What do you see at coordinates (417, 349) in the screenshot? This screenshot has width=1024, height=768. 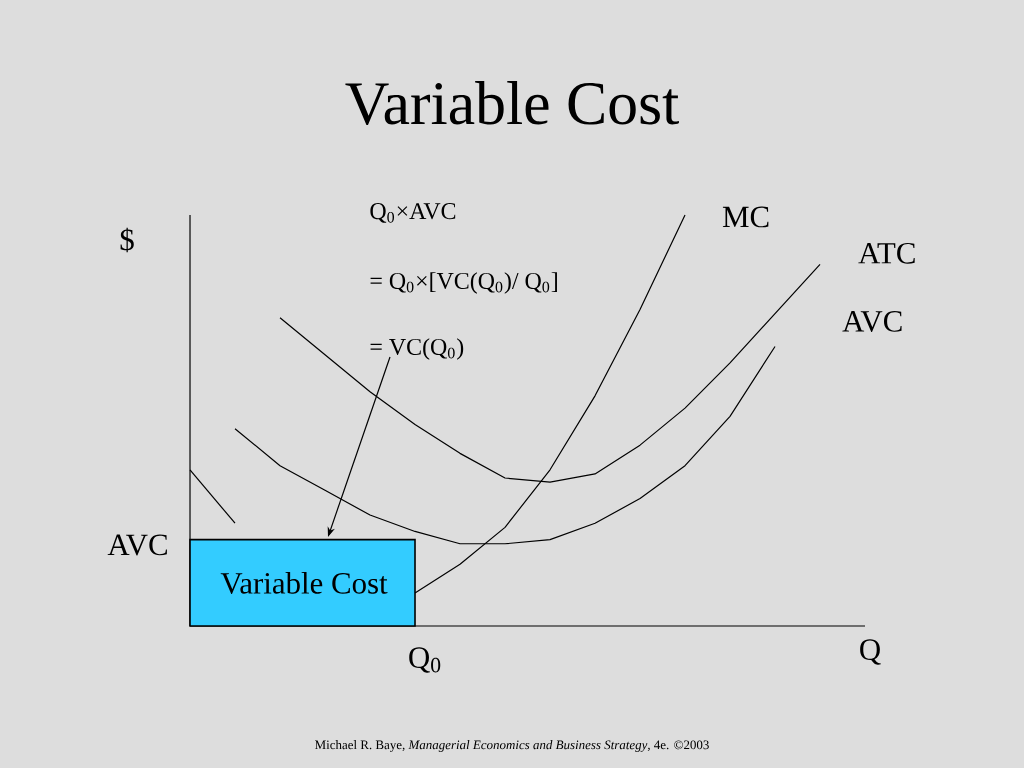 I see `annotation: = VC(Q$_{0}$)` at bounding box center [417, 349].